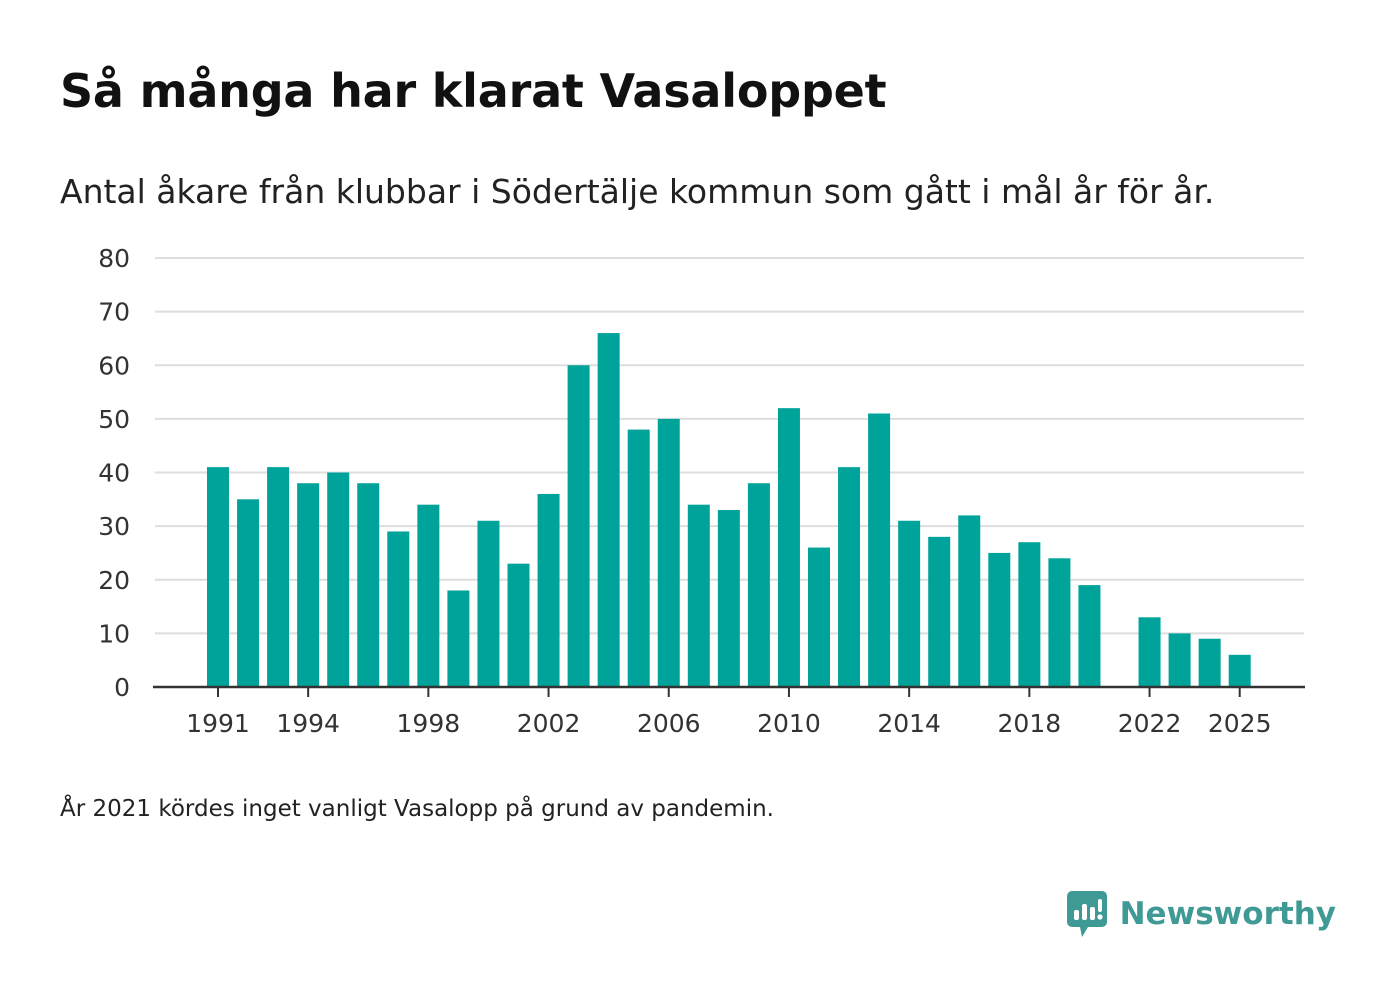  Describe the element at coordinates (578, 526) in the screenshot. I see `bar-2003` at that location.